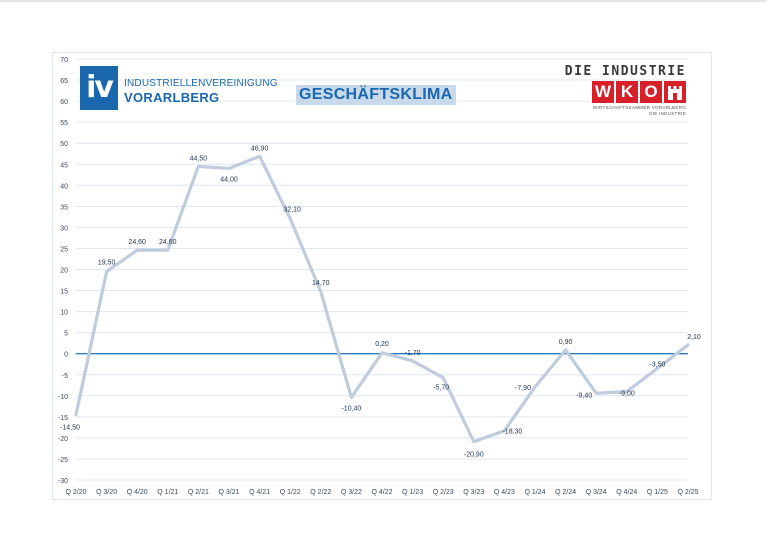 This screenshot has height=544, width=768. I want to click on x-tick-label: Q 2/23, so click(443, 492).